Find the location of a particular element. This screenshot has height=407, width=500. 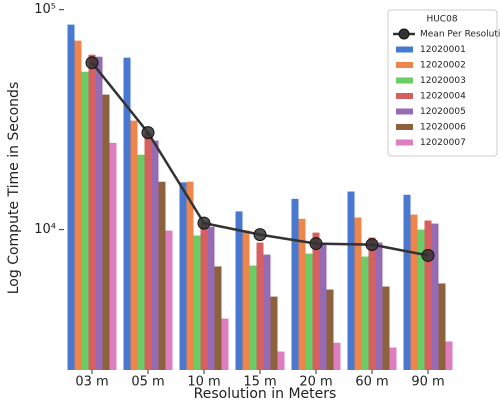

legend-label: Mean Per Resolution is located at coordinates (460, 35).